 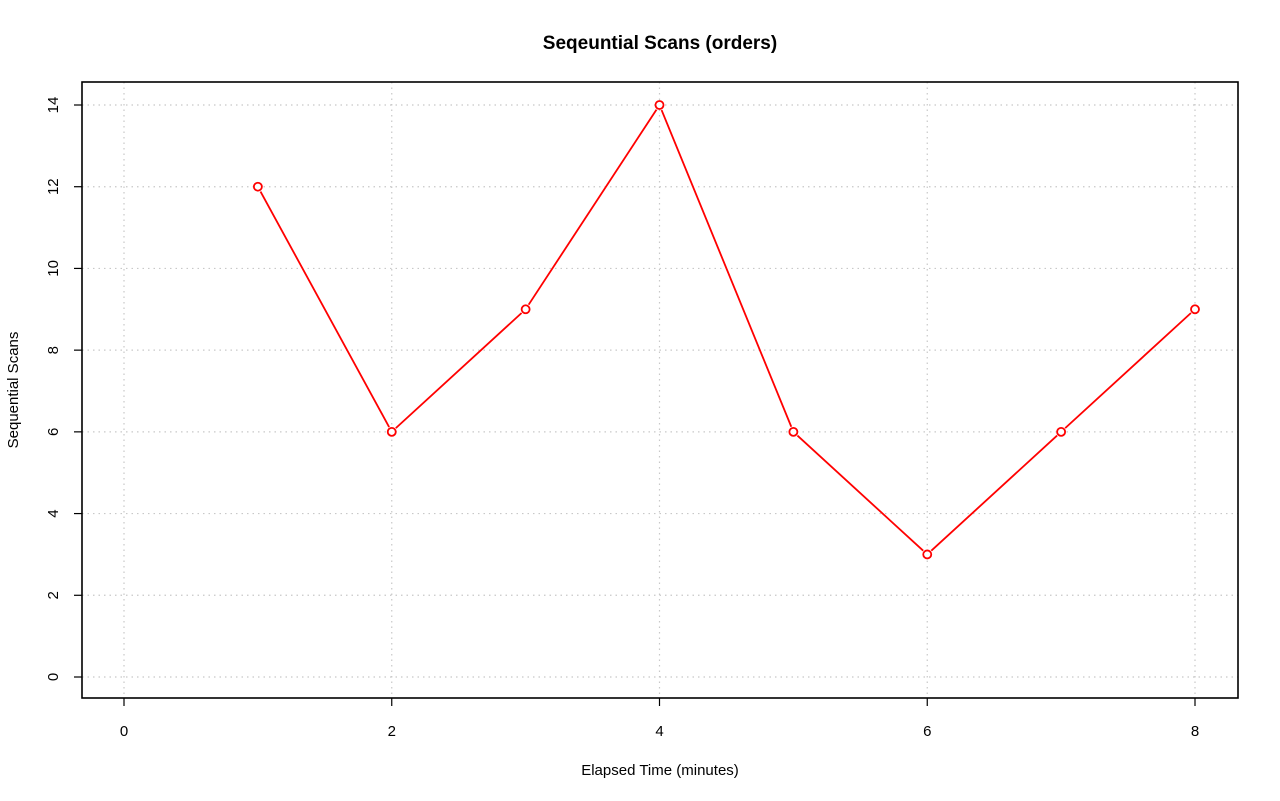 I want to click on y-tick-label: 14, so click(x=53, y=105).